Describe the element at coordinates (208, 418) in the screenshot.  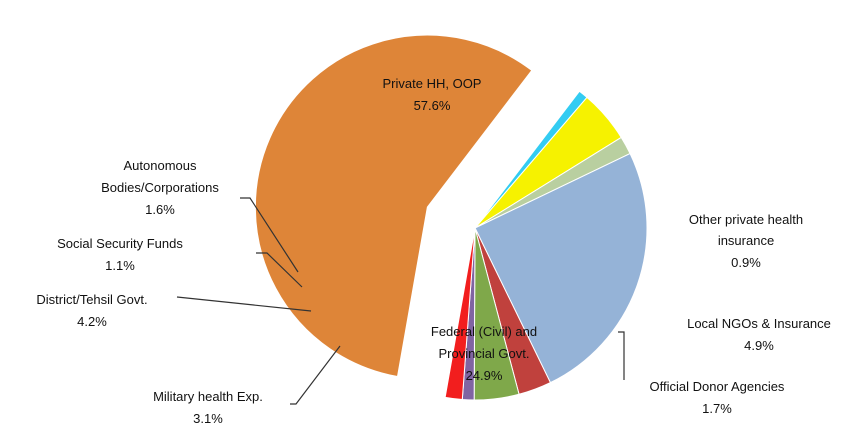
I see `slice-value-label: 3.1%` at that location.